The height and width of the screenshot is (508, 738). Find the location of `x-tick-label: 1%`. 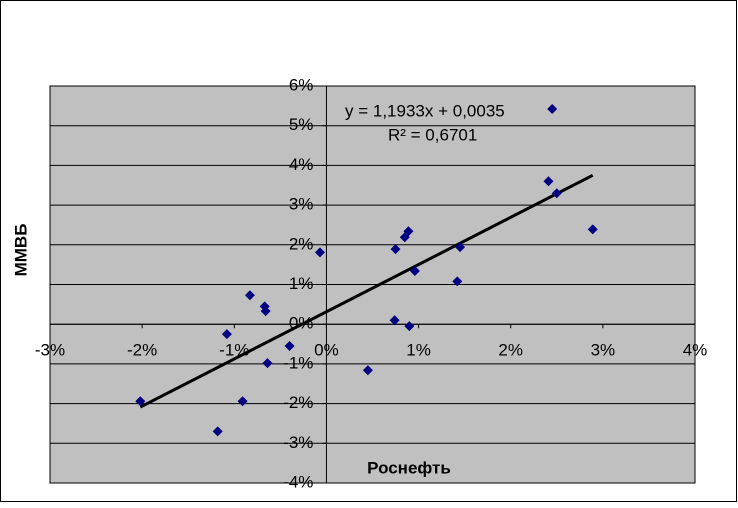

x-tick-label: 1% is located at coordinates (418, 350).